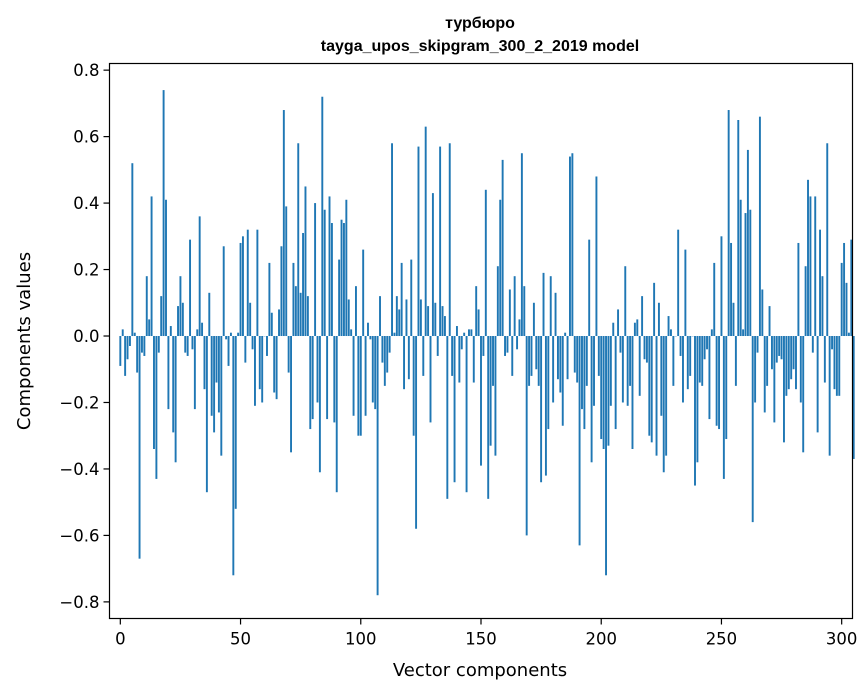 The image size is (867, 696). What do you see at coordinates (842, 639) in the screenshot?
I see `x-tick-label: 300` at bounding box center [842, 639].